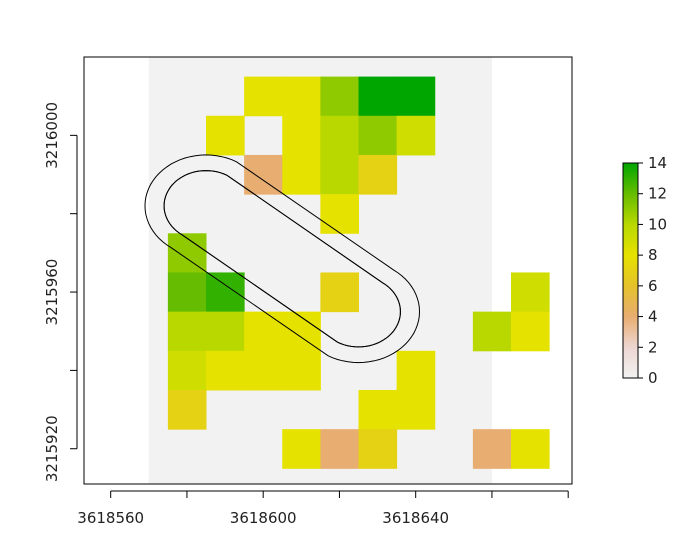 The height and width of the screenshot is (560, 700). I want to click on legend-tick-label: 12, so click(657, 194).